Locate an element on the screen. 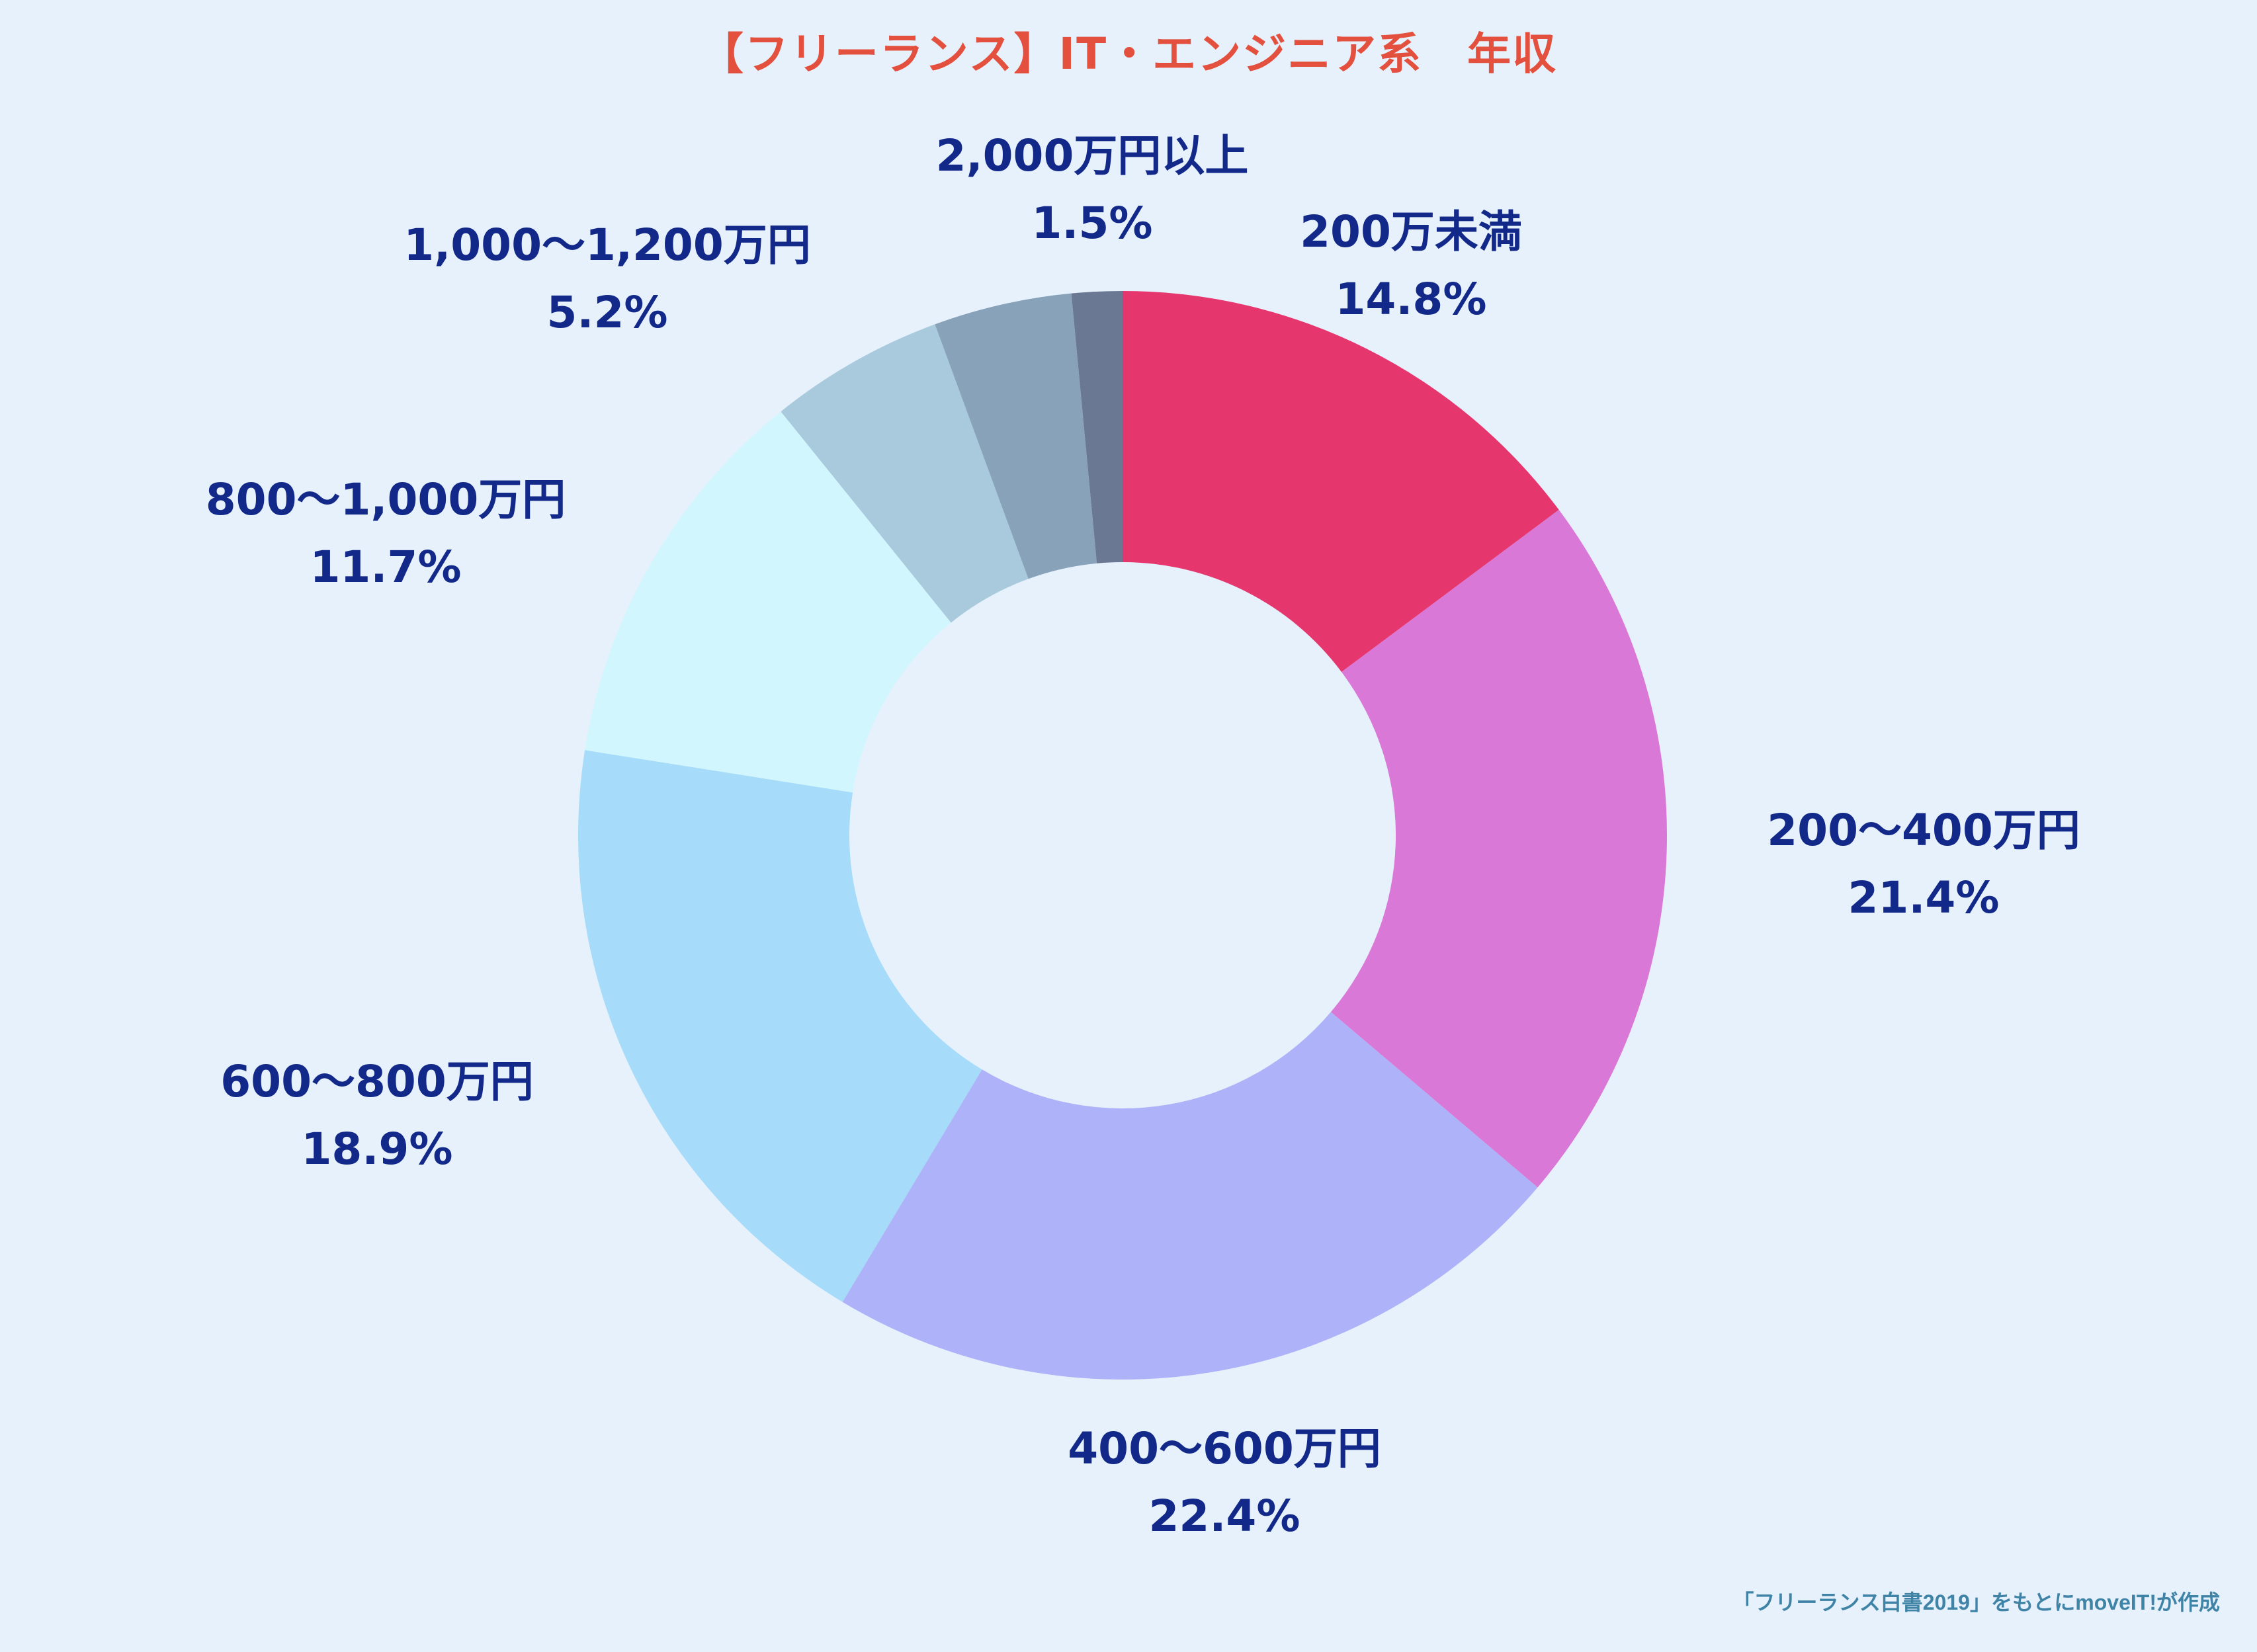 Image resolution: width=2257 pixels, height=1652 pixels. slice-value-label: 21.4% is located at coordinates (1924, 897).